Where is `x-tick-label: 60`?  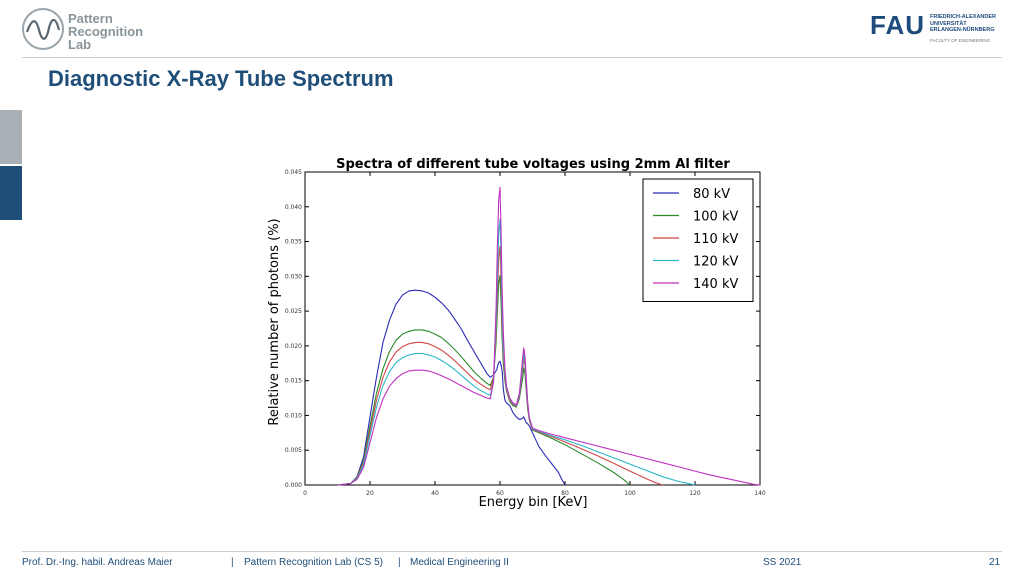
x-tick-label: 60 is located at coordinates (500, 493).